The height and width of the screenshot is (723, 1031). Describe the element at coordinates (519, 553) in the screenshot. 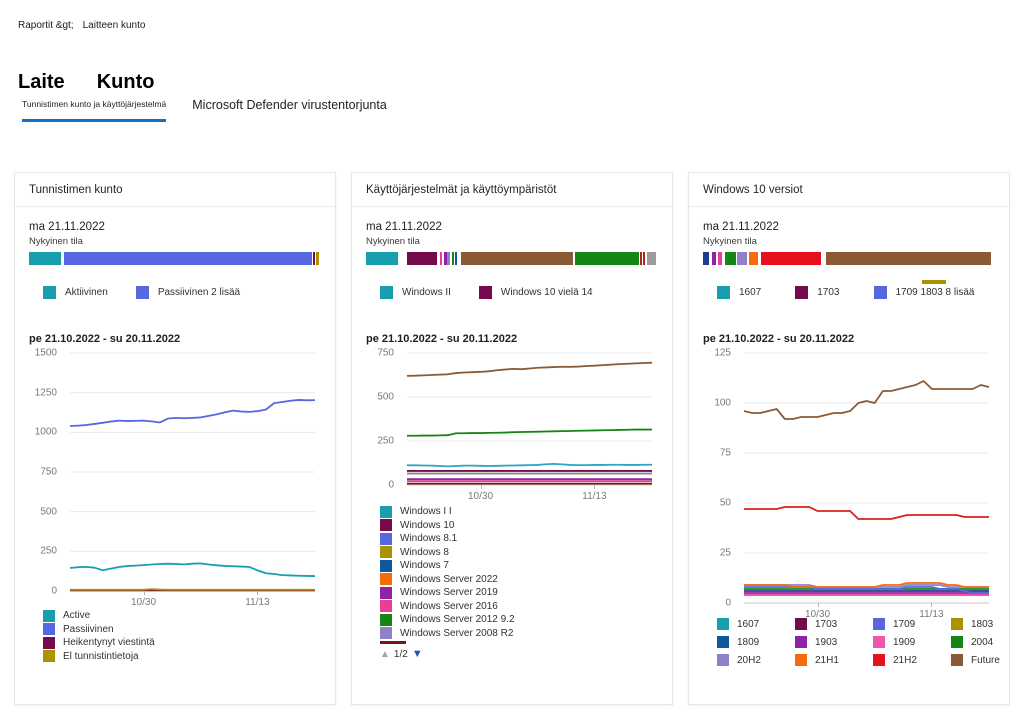

I see `legend-item-windows-8: Windows 8` at that location.